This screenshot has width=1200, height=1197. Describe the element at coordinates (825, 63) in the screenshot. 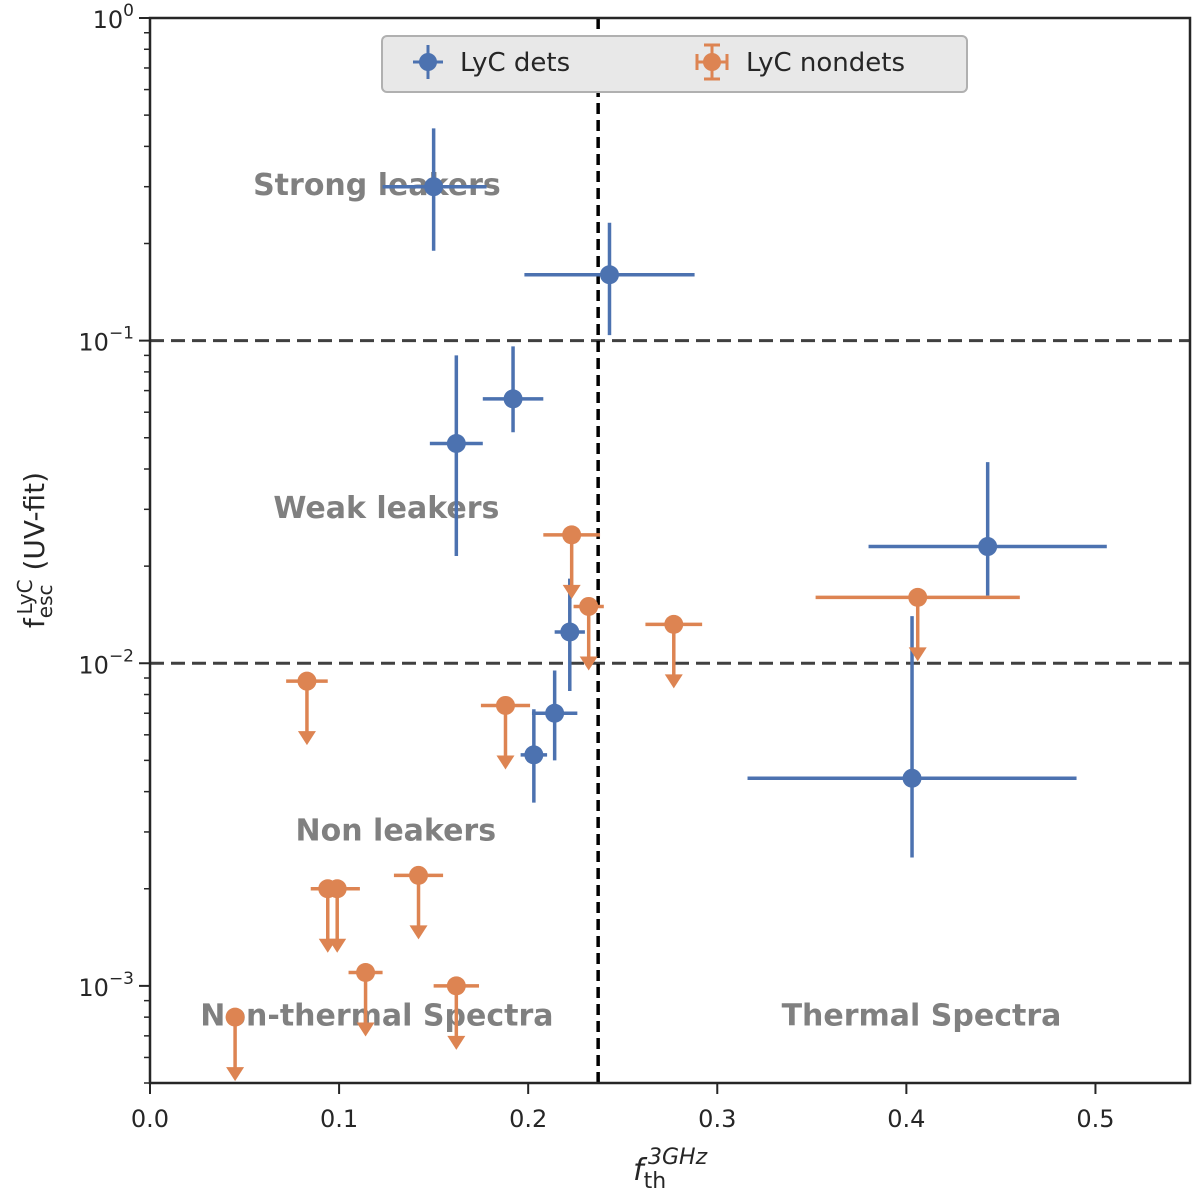

I see `legend-label: LyC nondets` at that location.